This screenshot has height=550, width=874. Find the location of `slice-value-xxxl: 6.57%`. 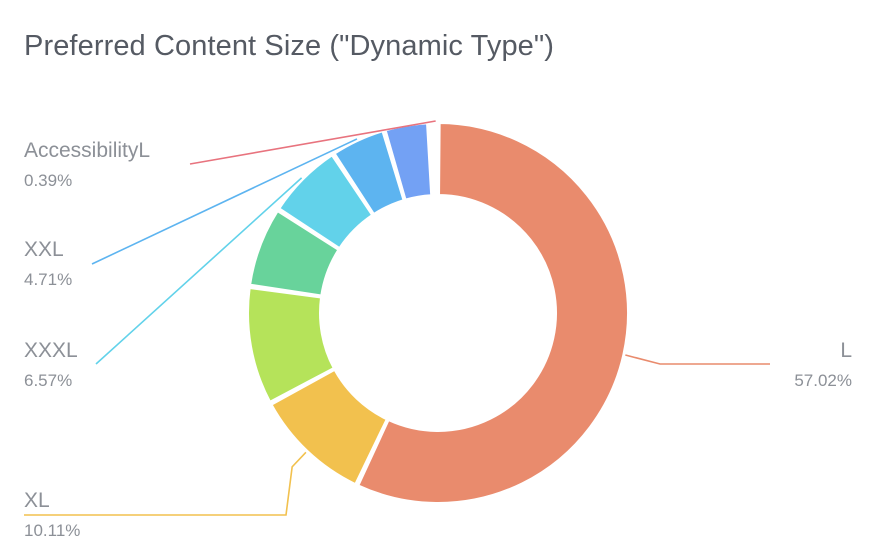

slice-value-xxxl: 6.57% is located at coordinates (48, 380).